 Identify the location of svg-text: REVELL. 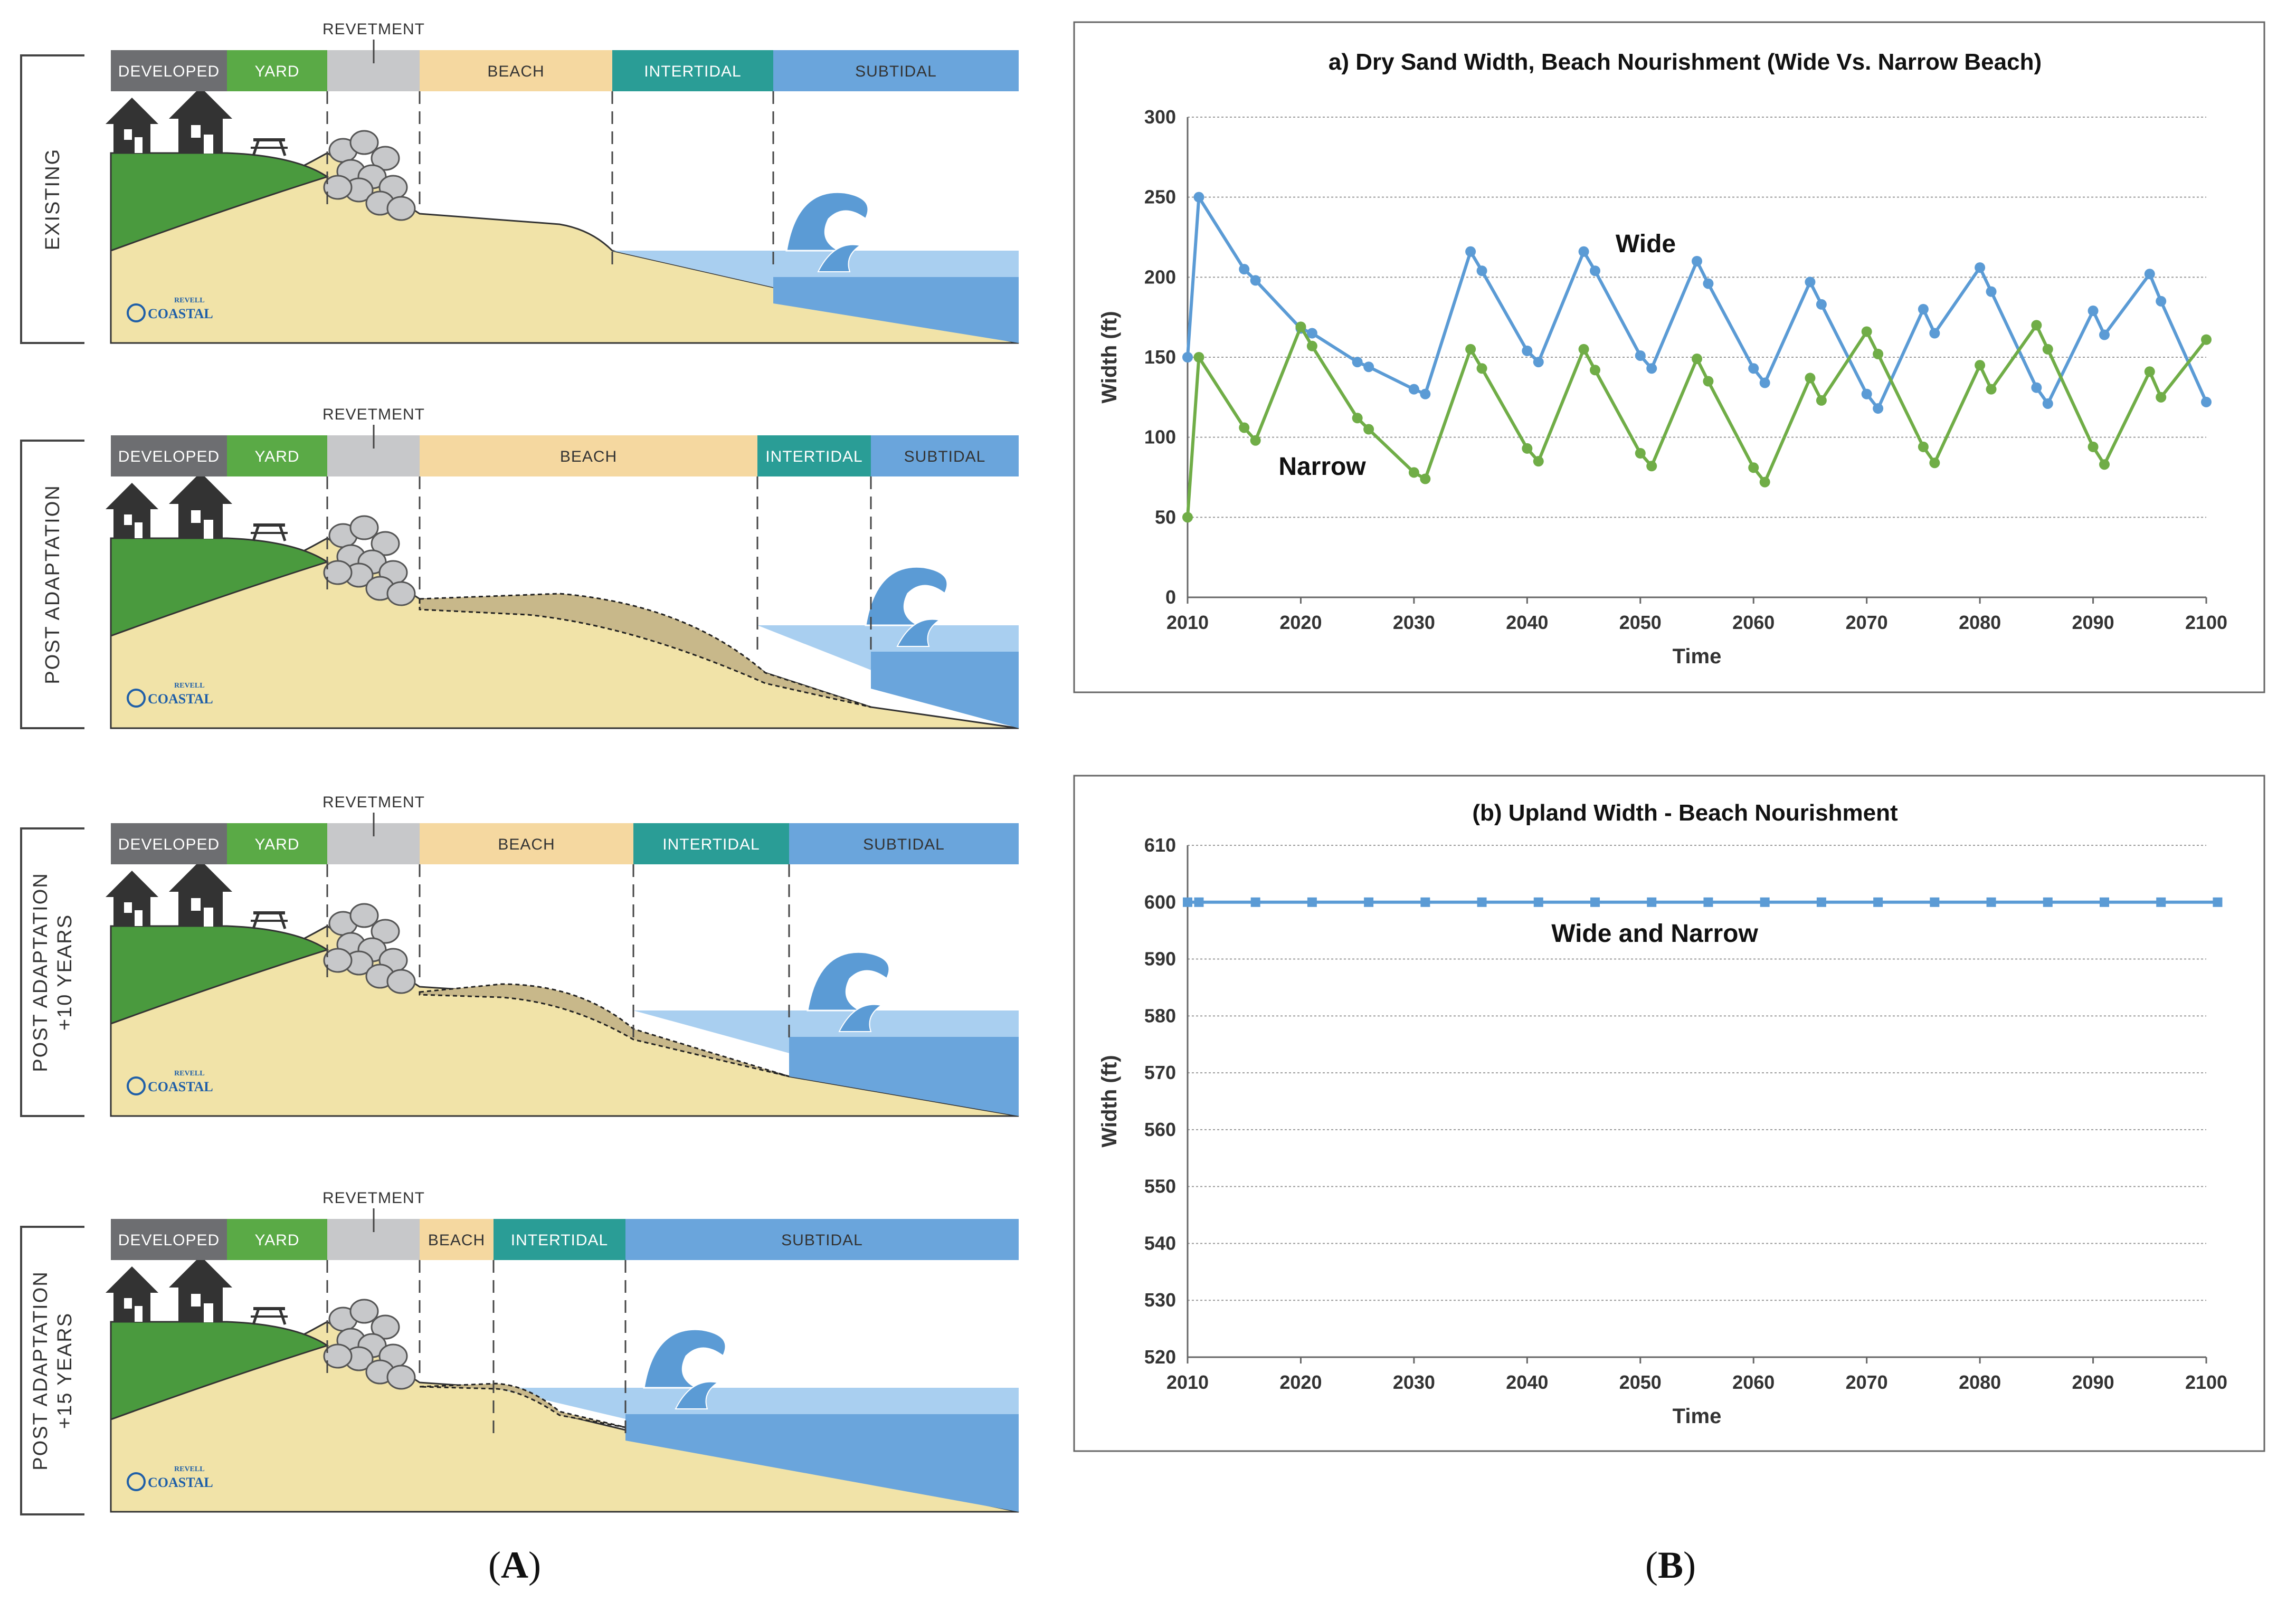
(189, 300).